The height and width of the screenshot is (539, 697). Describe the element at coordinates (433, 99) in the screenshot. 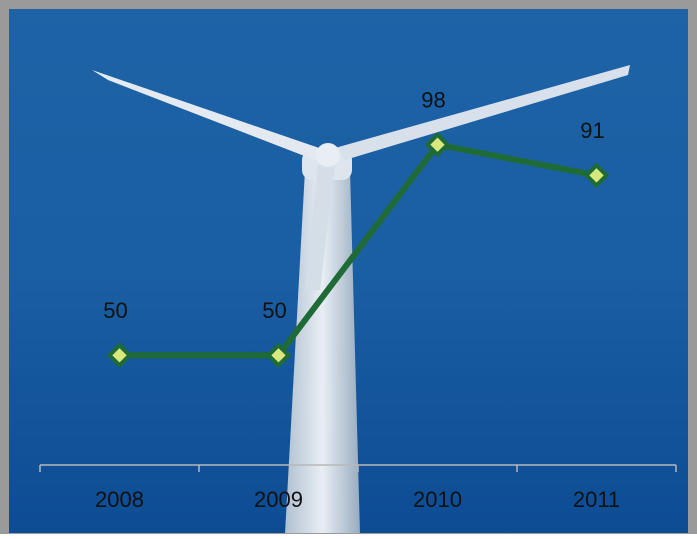

I see `data-label: 98` at that location.